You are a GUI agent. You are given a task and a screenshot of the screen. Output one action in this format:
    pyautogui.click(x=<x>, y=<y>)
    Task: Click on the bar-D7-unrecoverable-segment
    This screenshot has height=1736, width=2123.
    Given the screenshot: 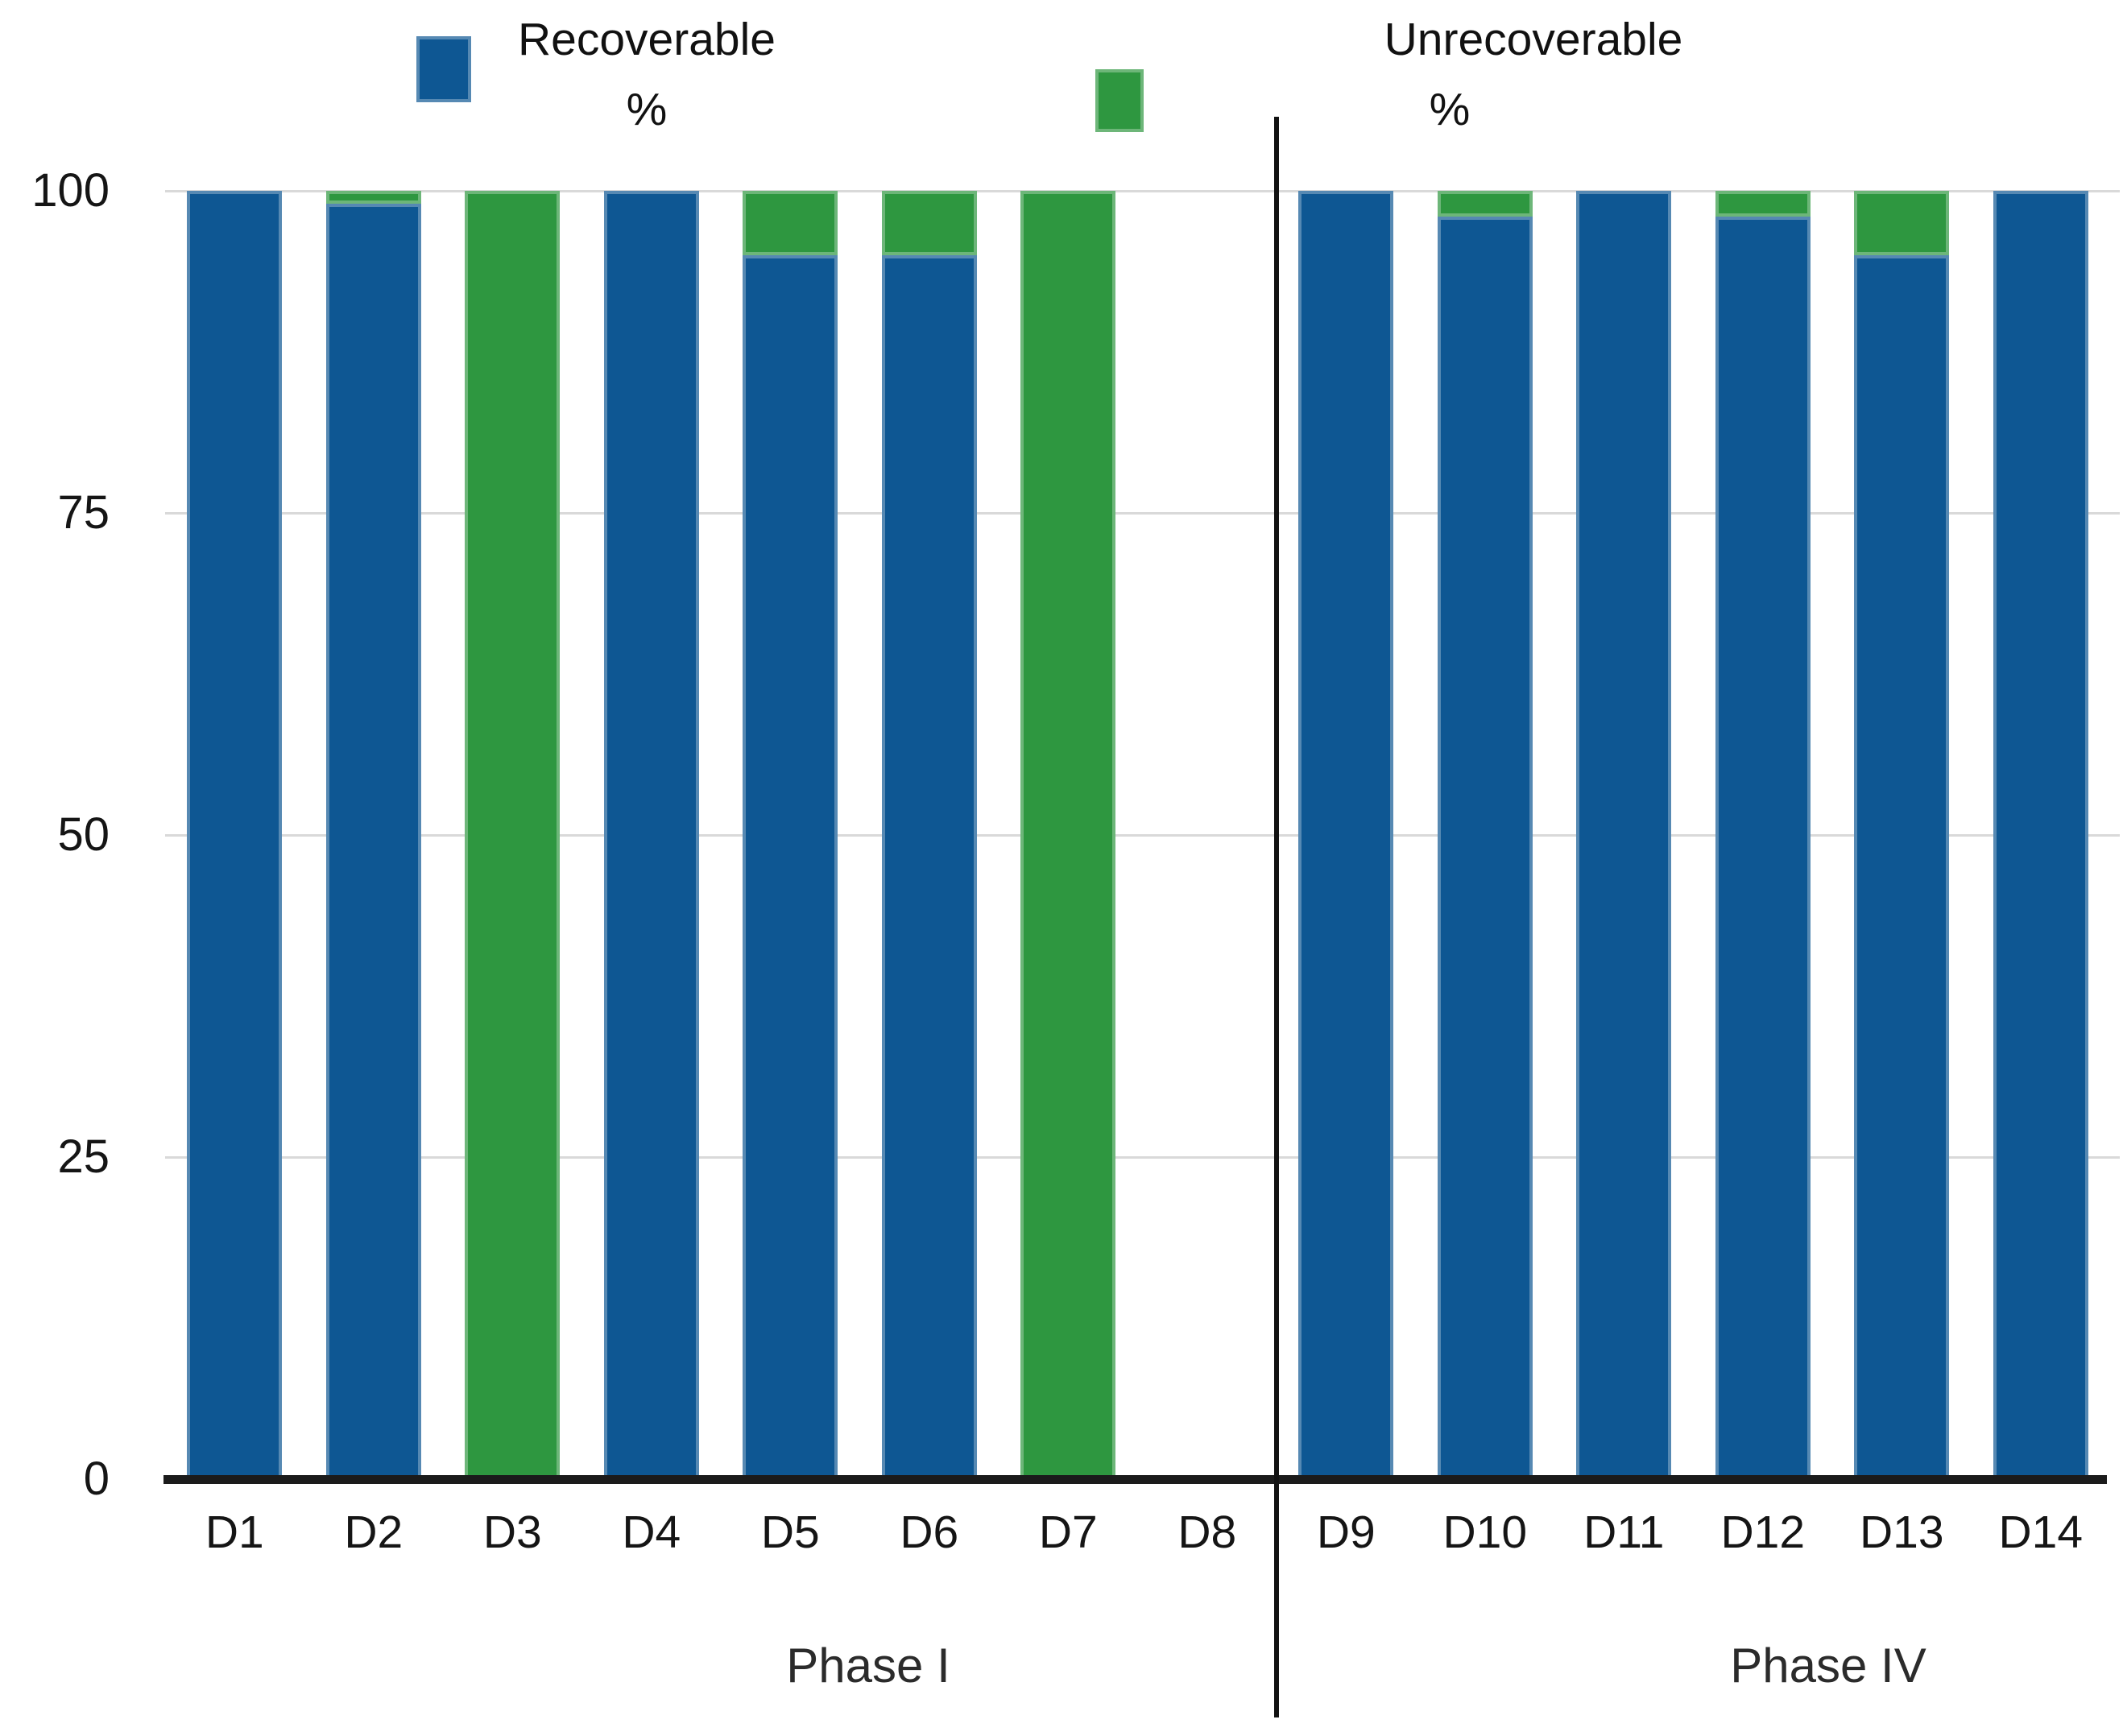 What is the action you would take?
    pyautogui.click(x=1068, y=835)
    